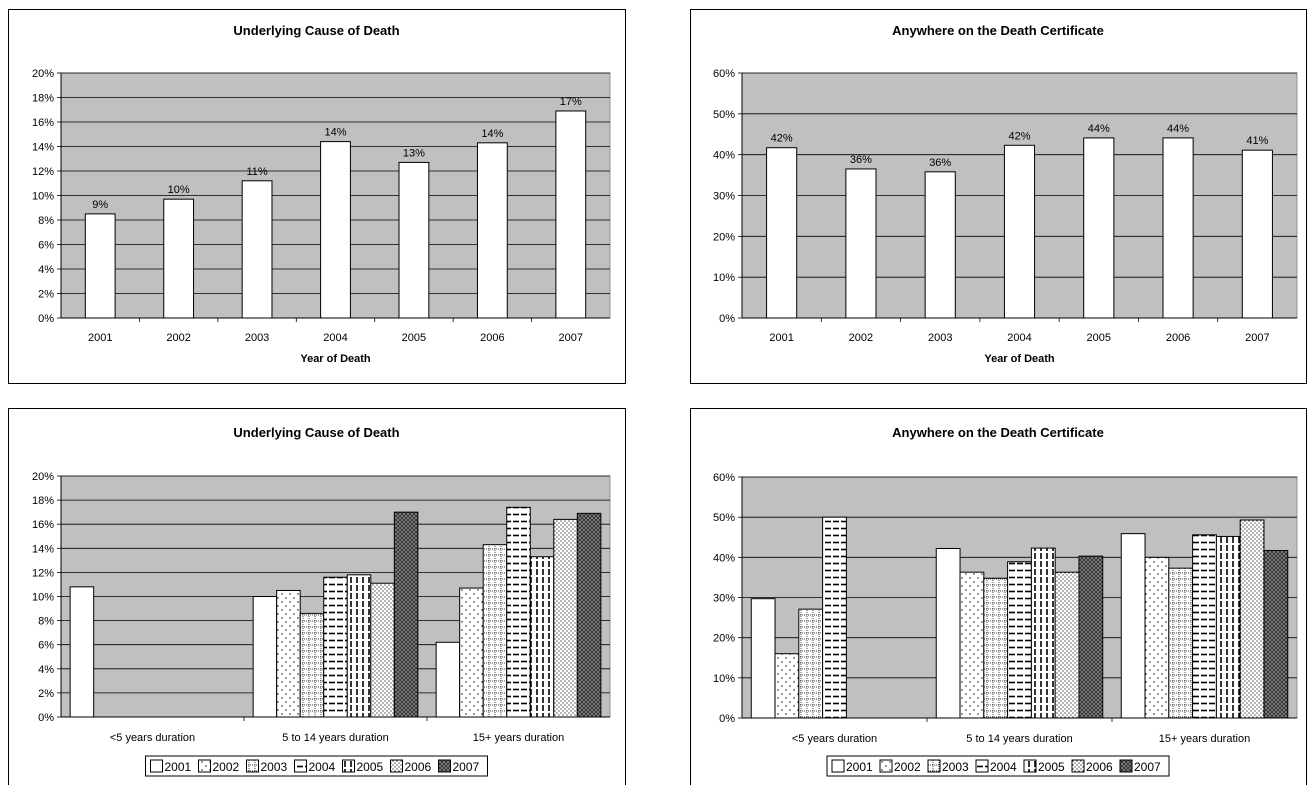 This screenshot has width=1309, height=785. What do you see at coordinates (46, 295) in the screenshot?
I see `y-tick-label: 2%` at bounding box center [46, 295].